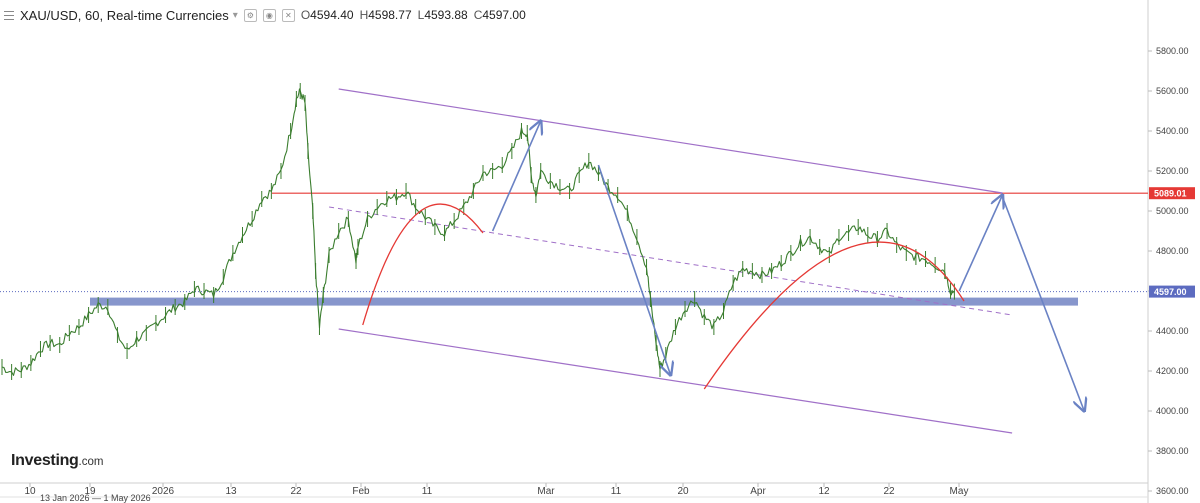 The width and height of the screenshot is (1200, 503). What do you see at coordinates (235, 15) in the screenshot?
I see `chevron-down-icon: ▾` at bounding box center [235, 15].